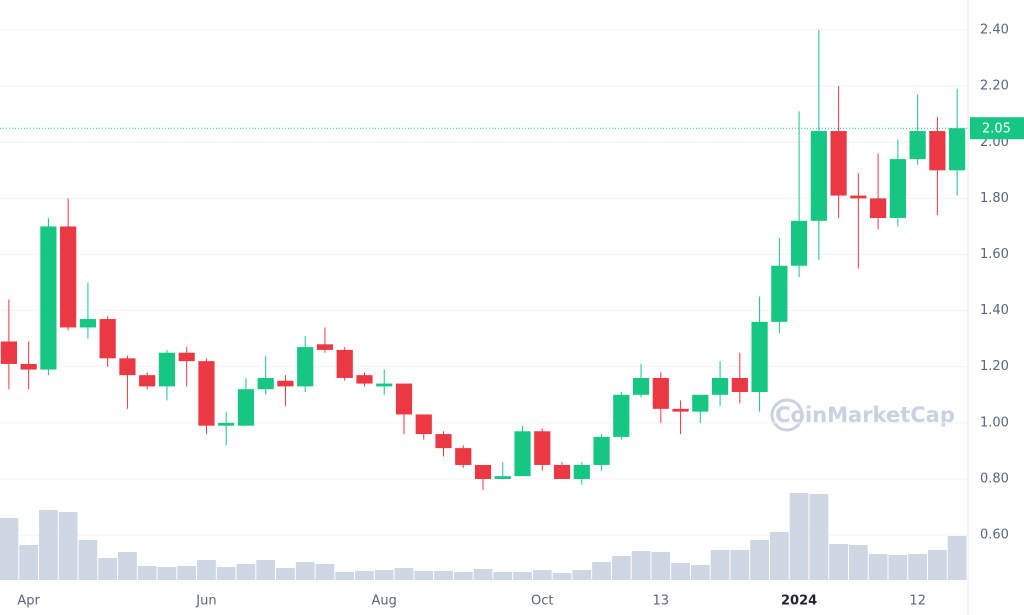 This screenshot has width=1024, height=615. I want to click on y-tick-label: 1.40, so click(994, 310).